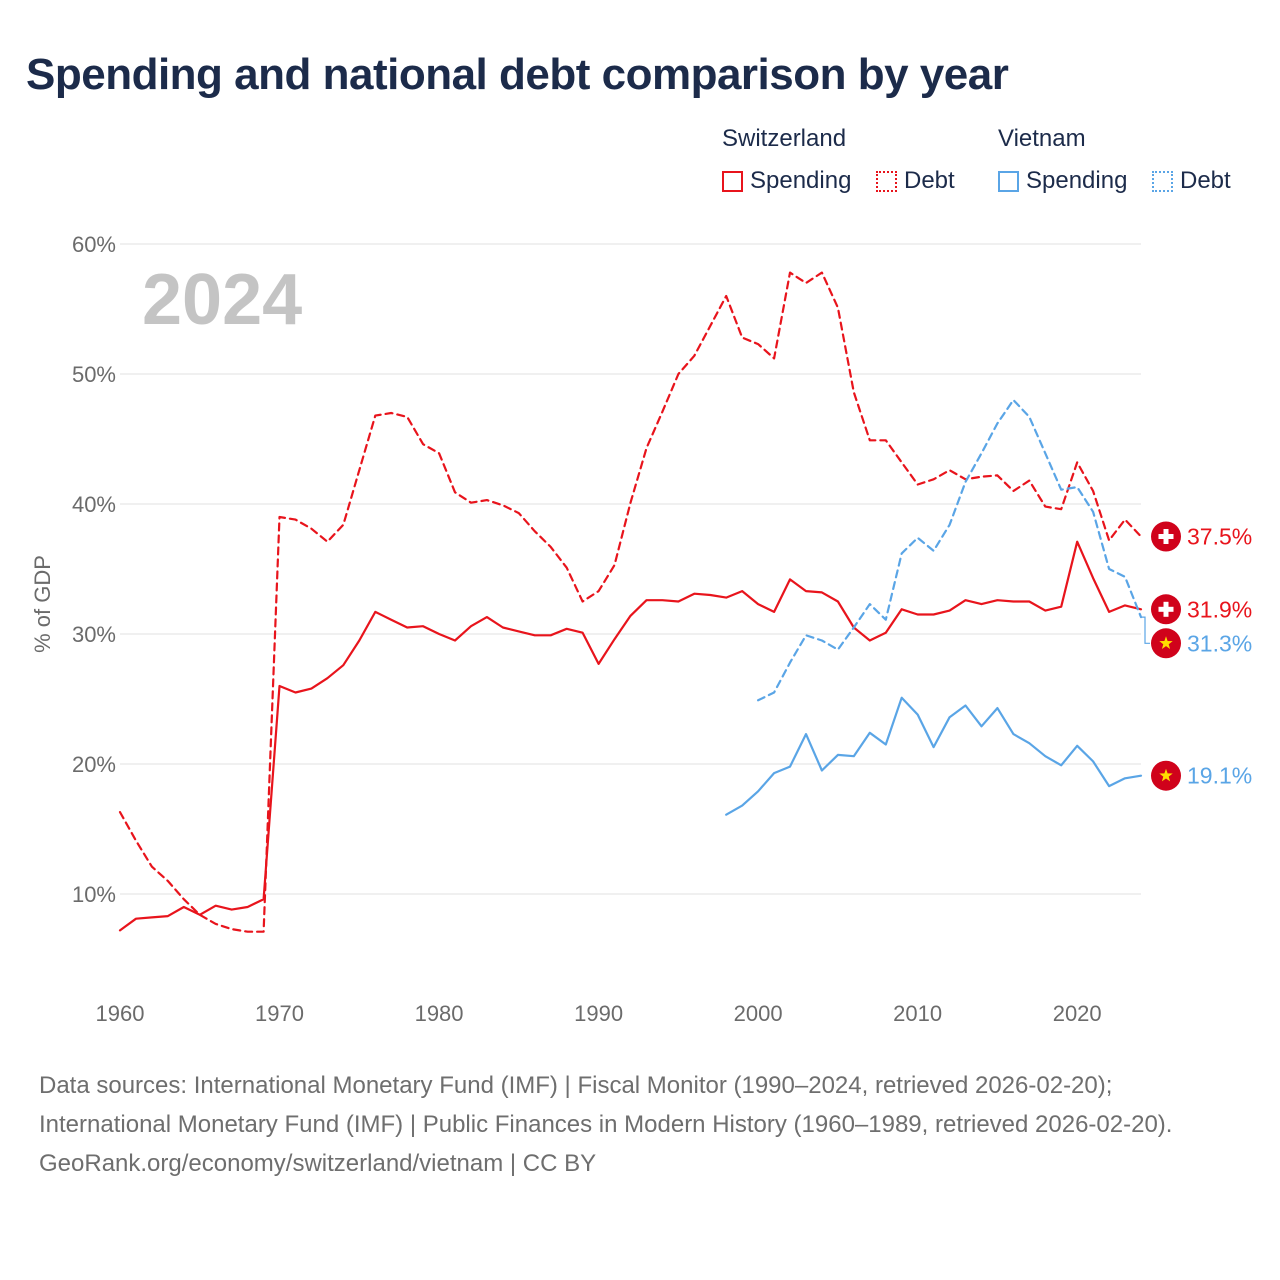  What do you see at coordinates (1219, 643) in the screenshot?
I see `end-value-label: 31.3%` at bounding box center [1219, 643].